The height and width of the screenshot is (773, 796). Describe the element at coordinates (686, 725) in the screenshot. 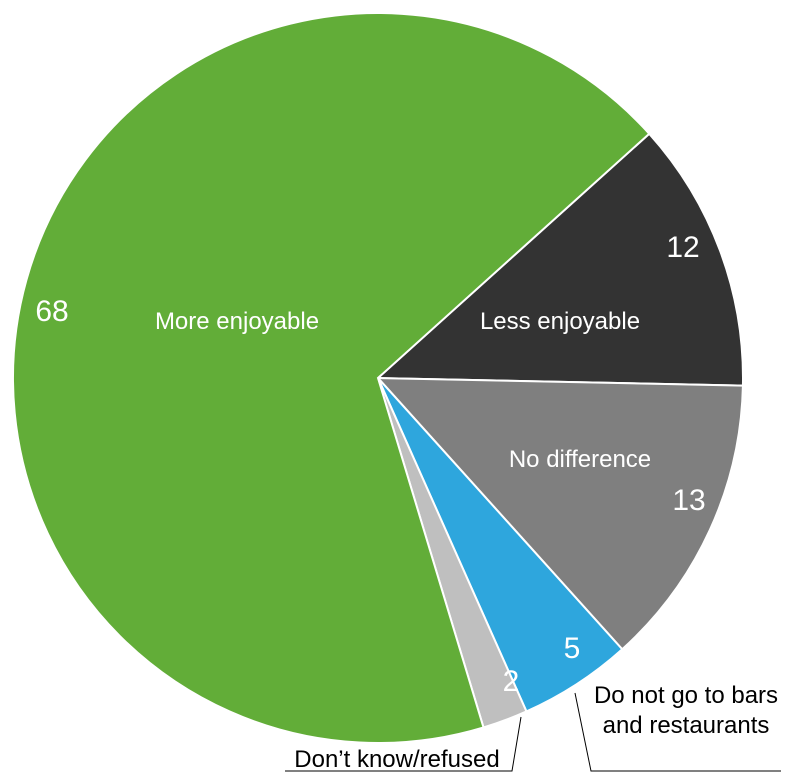

I see `category-label-do-not-go-line2: and restaurants` at that location.